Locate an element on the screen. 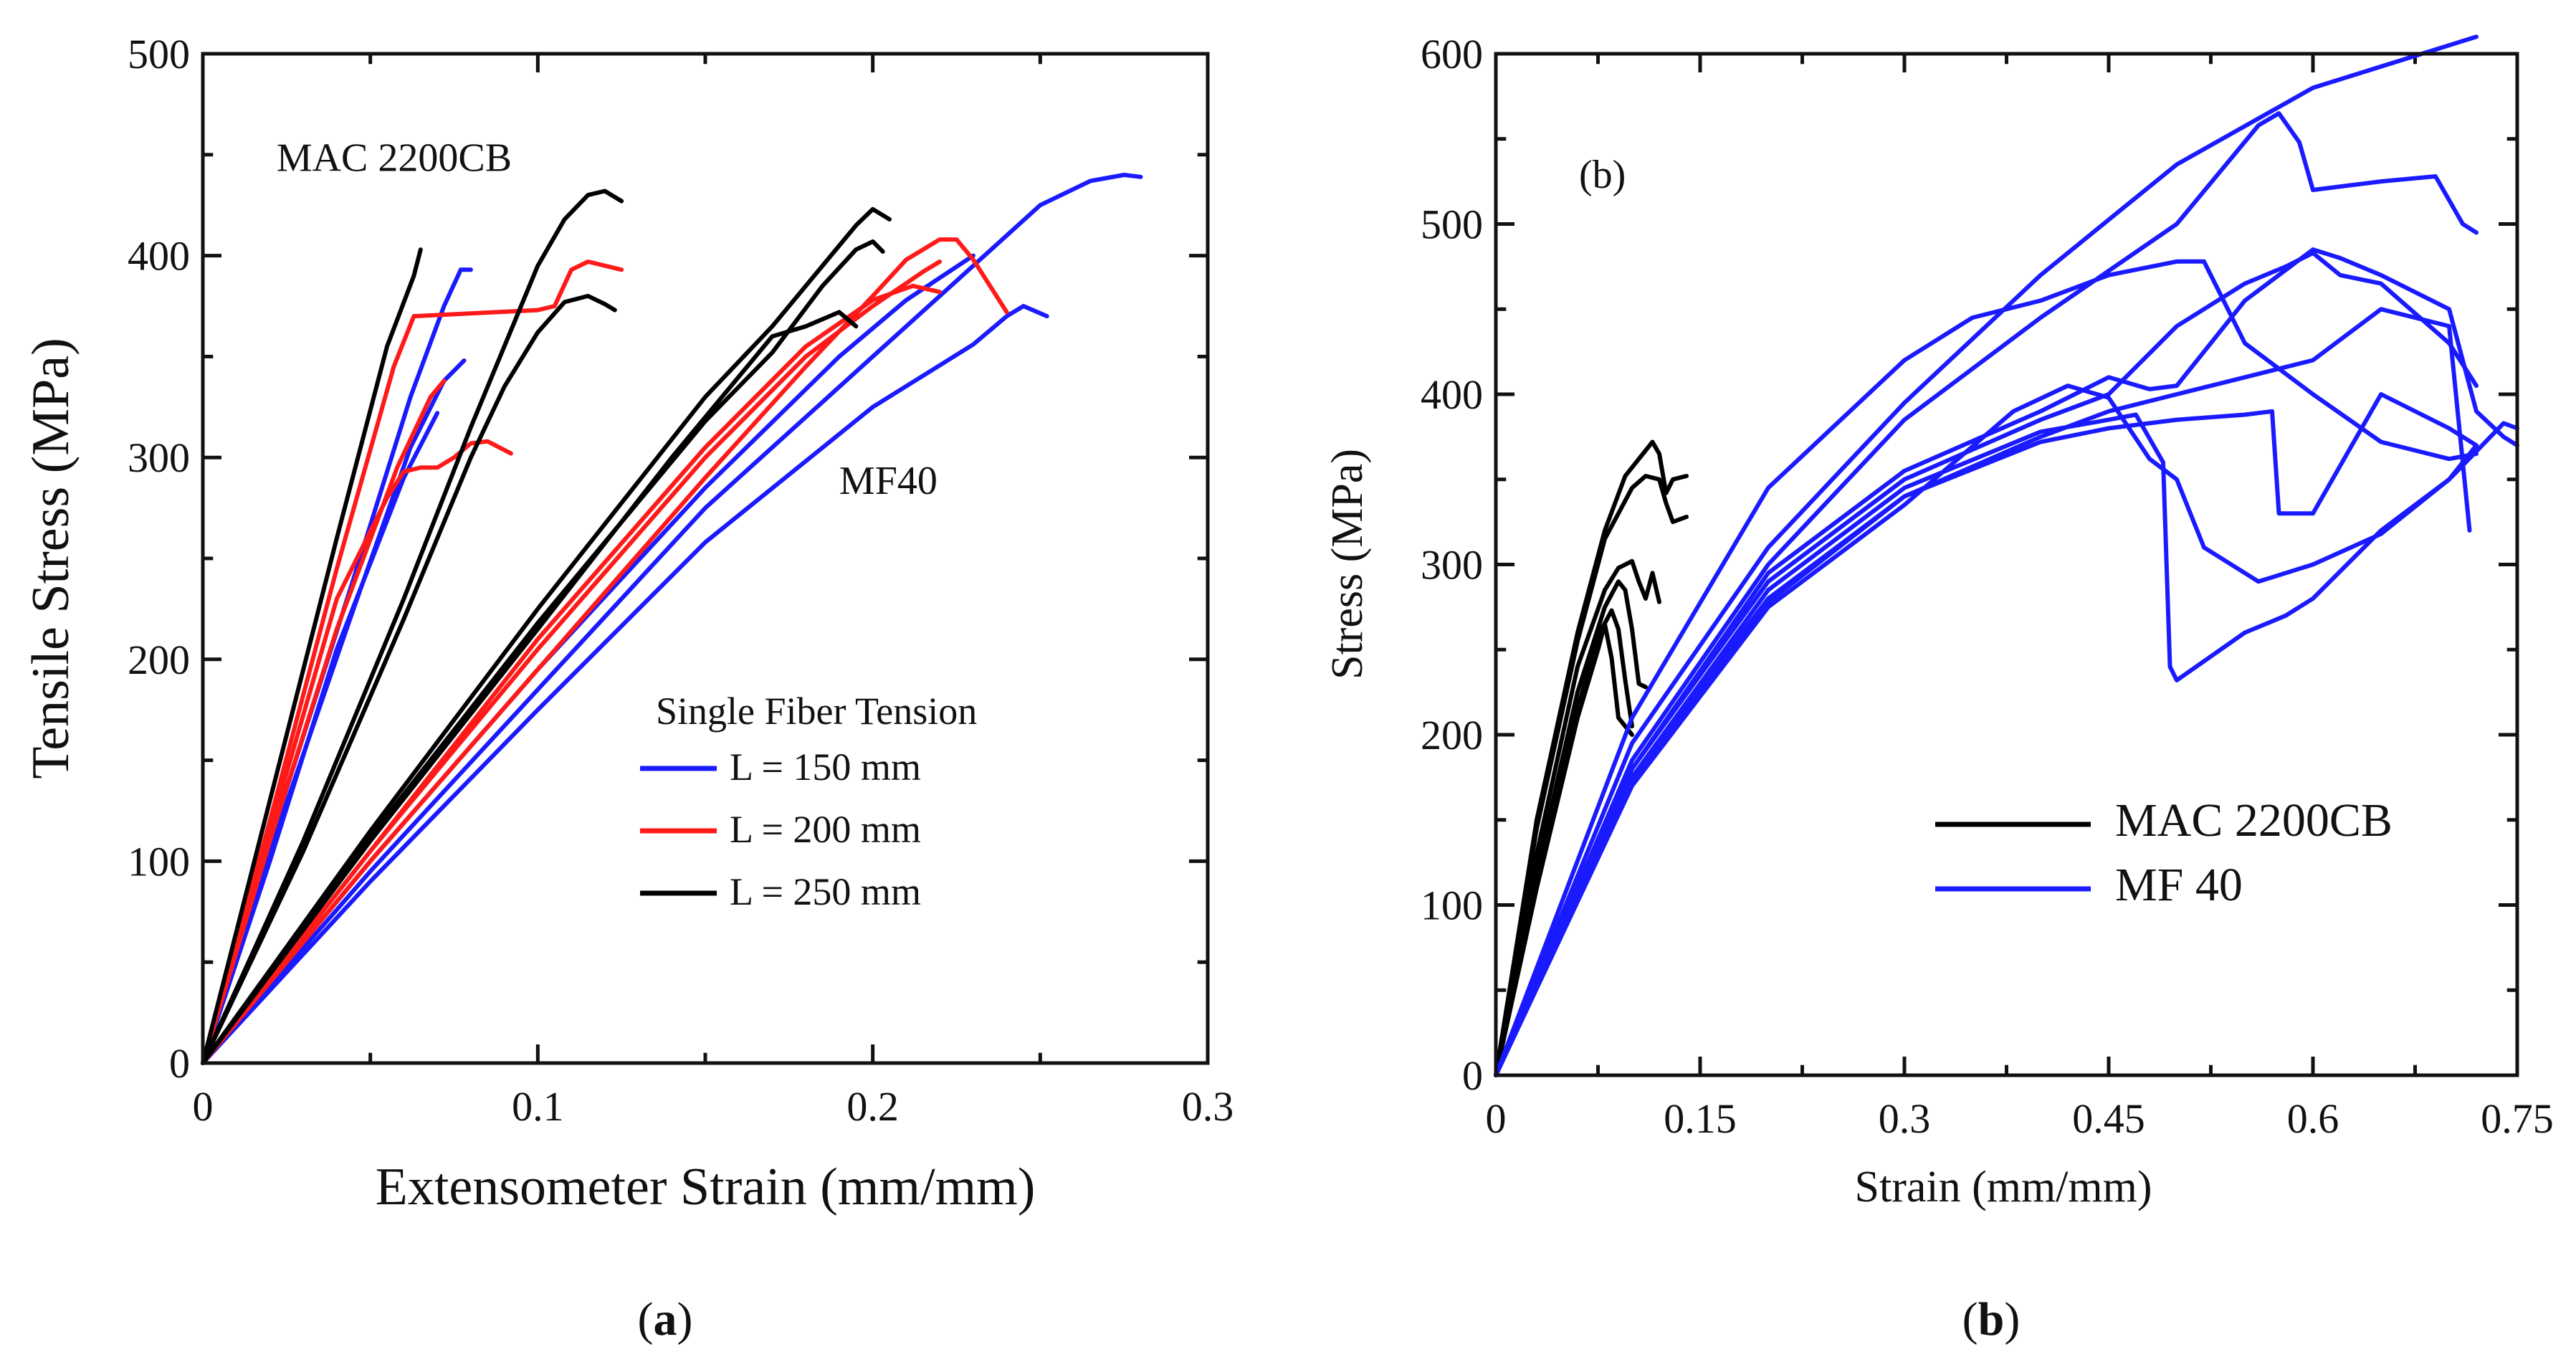  y-tick-label: 600 is located at coordinates (1452, 54).